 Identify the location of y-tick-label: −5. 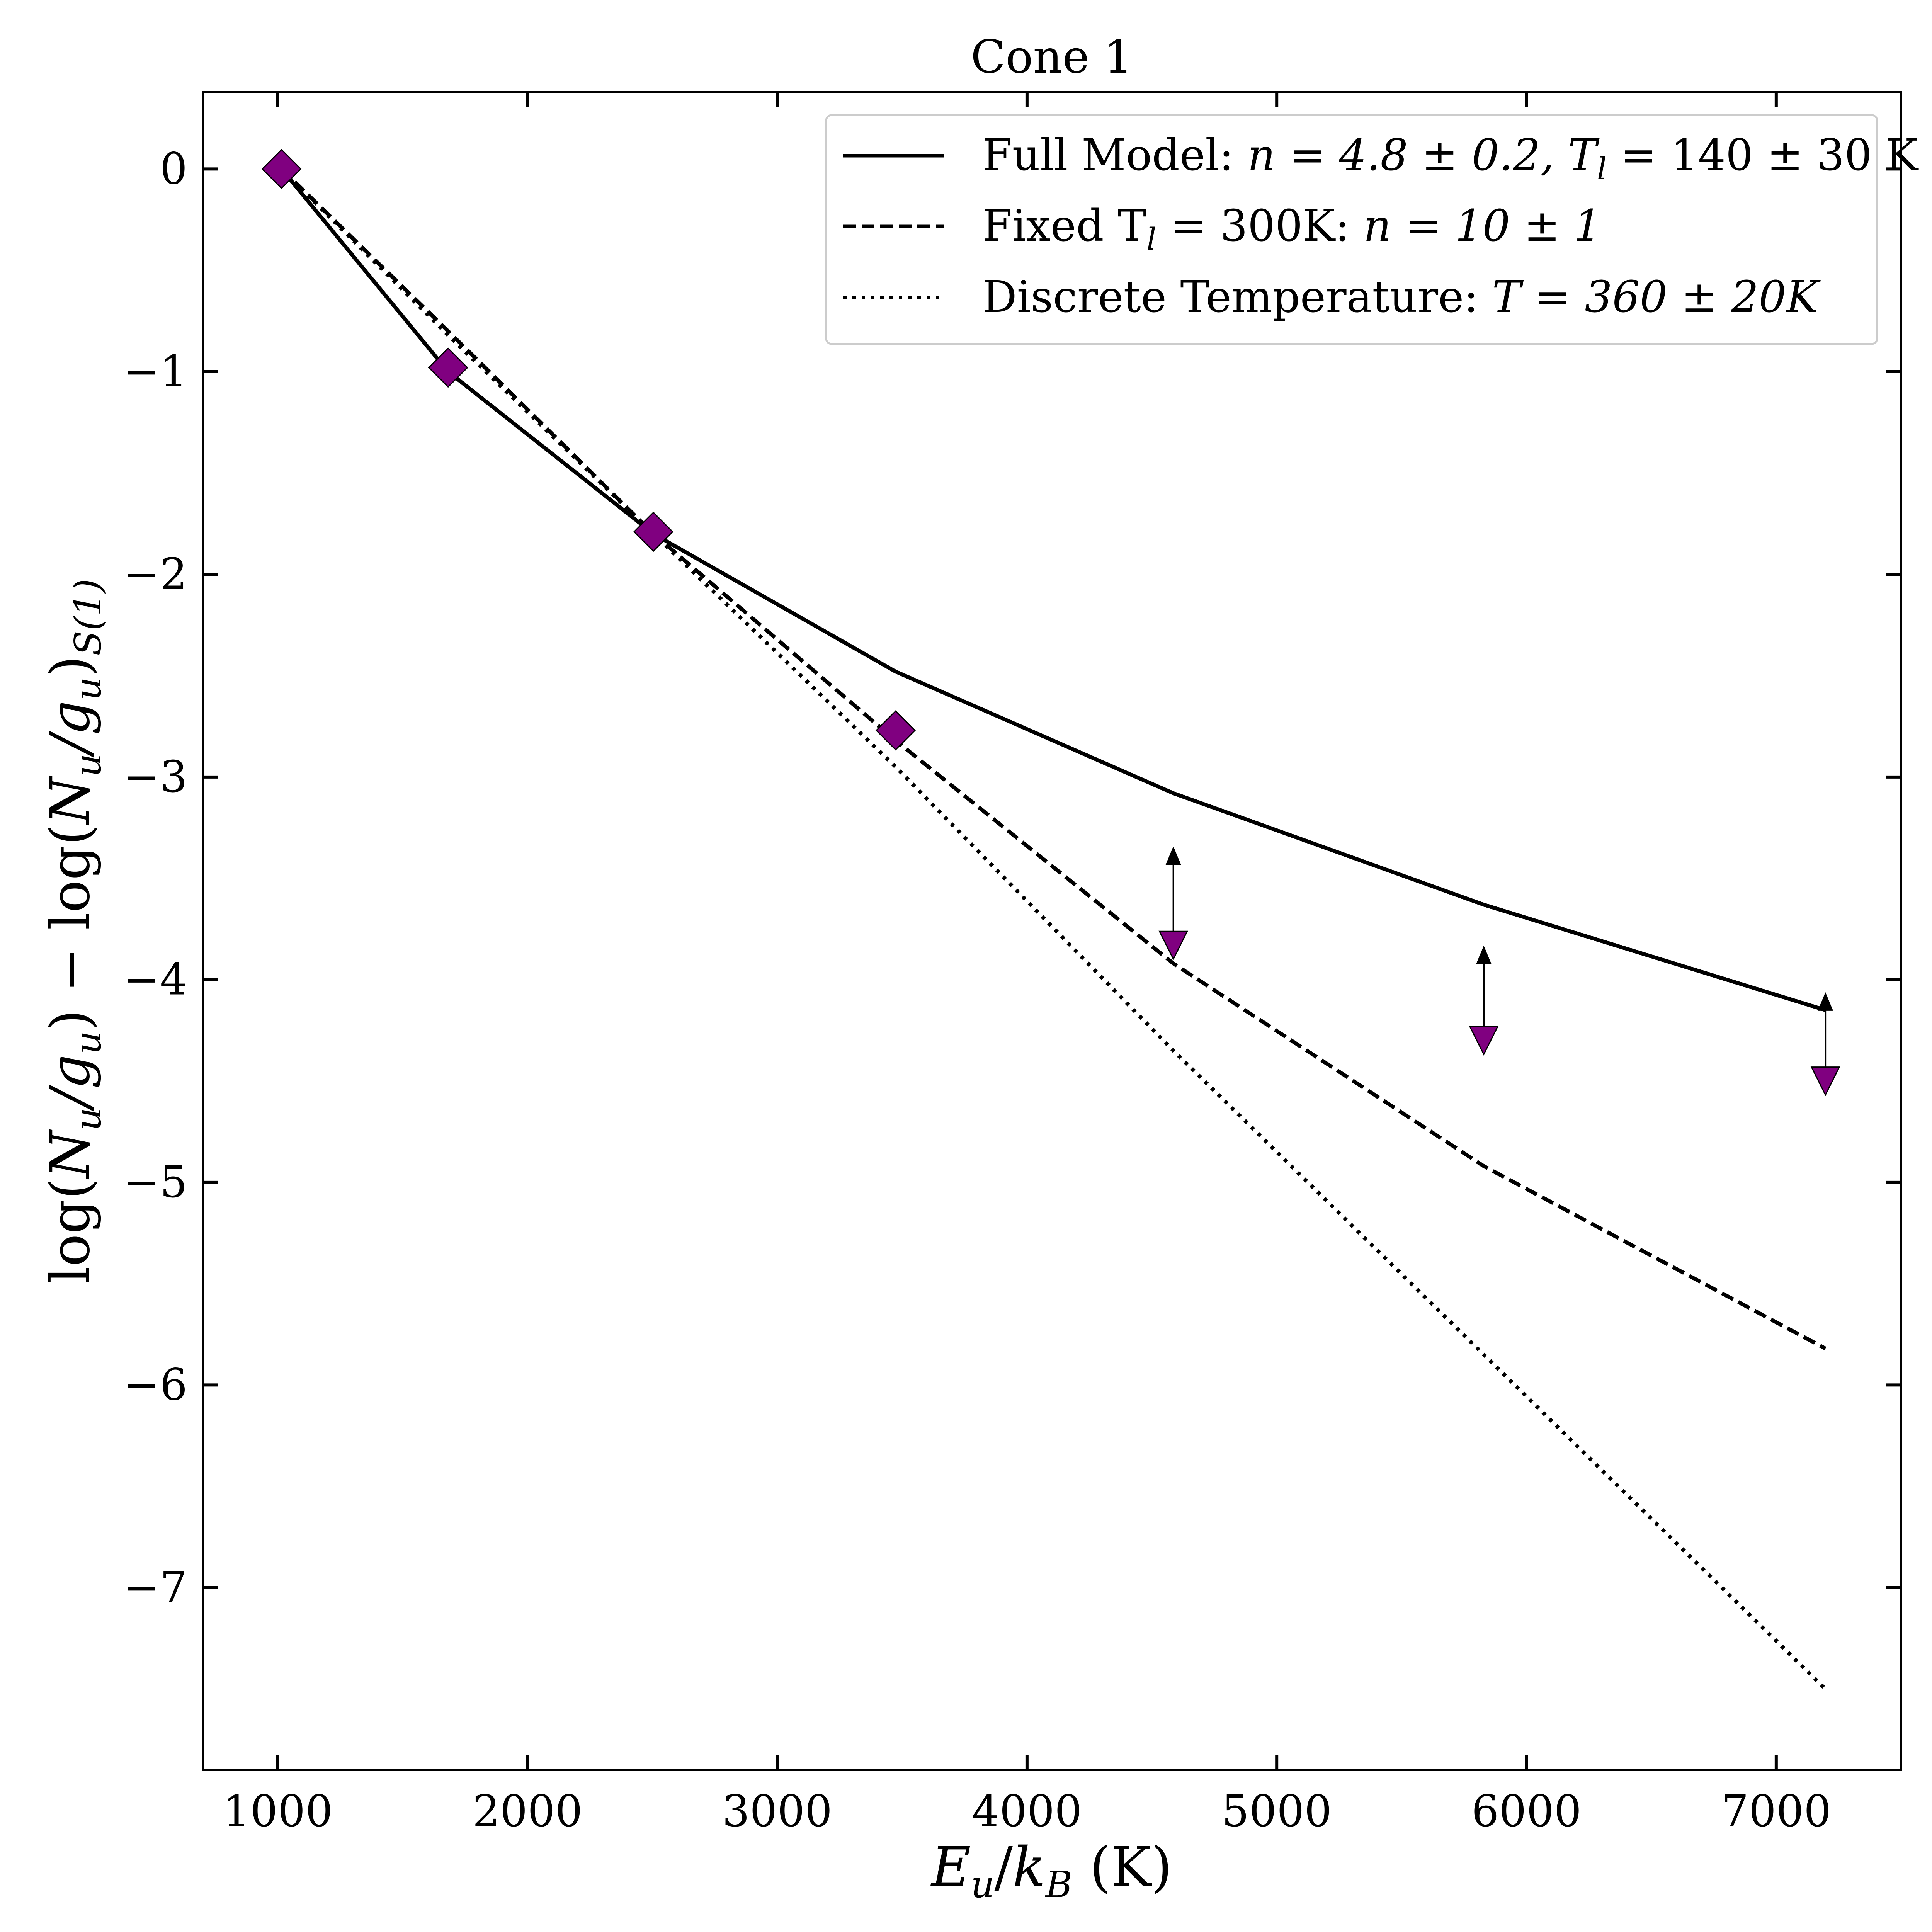
(155, 1183).